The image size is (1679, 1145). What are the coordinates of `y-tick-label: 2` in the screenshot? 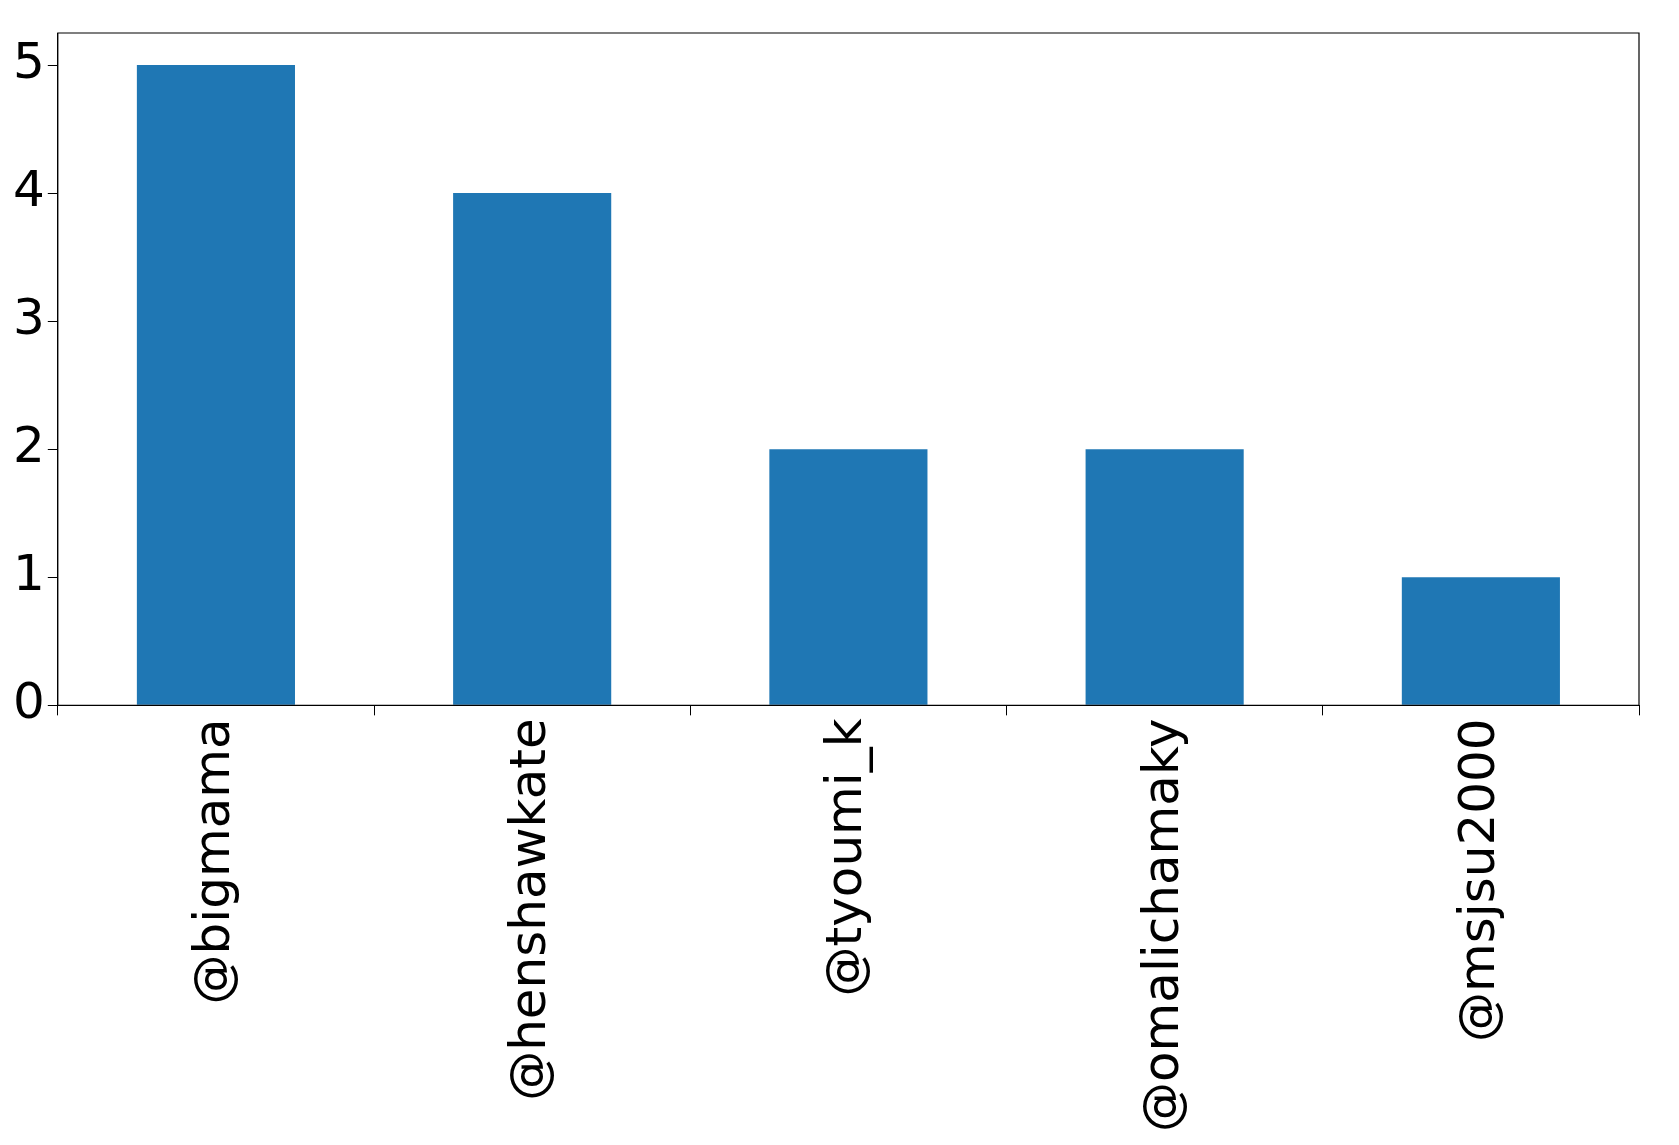 It's located at (29, 445).